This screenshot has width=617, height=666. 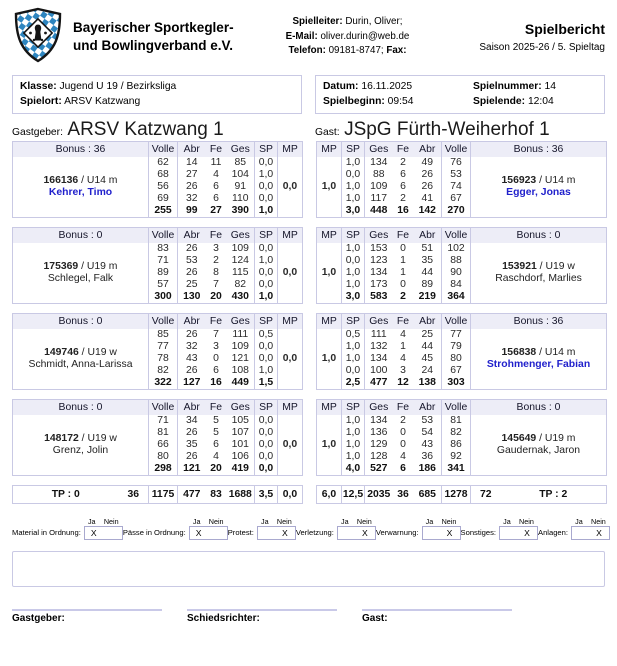 I want to click on org-name-line2: und Bowlingverband e.V., so click(x=153, y=45).